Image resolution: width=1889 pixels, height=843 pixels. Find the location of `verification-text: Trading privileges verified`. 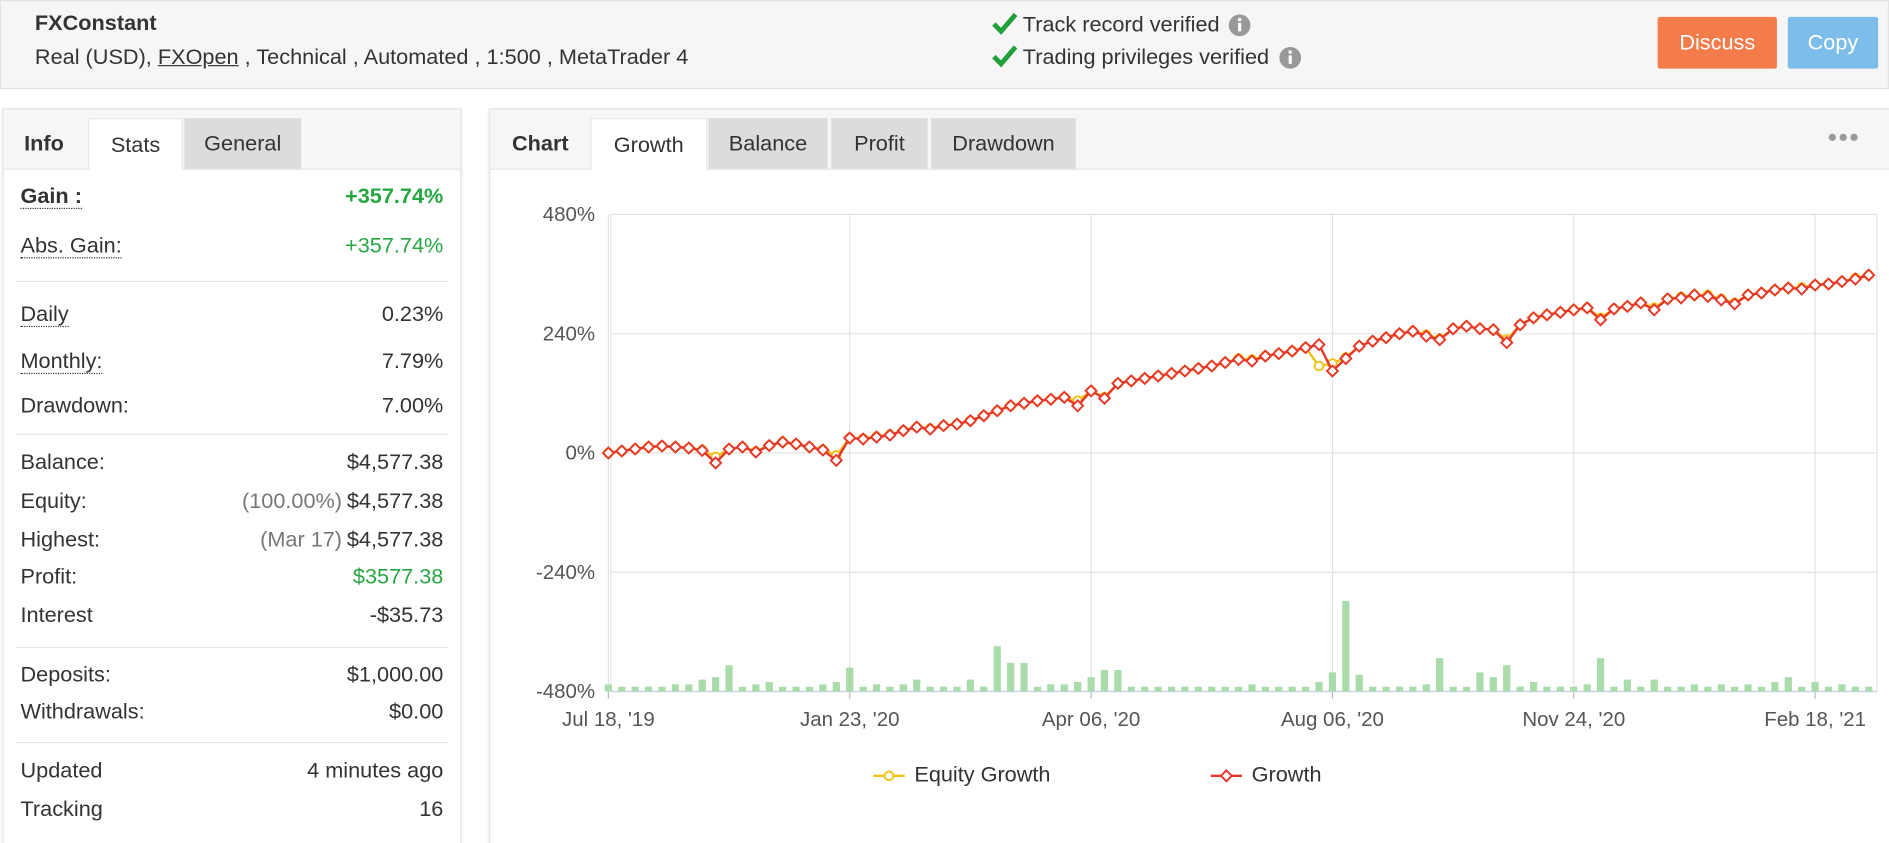

verification-text: Trading privileges verified is located at coordinates (1146, 56).